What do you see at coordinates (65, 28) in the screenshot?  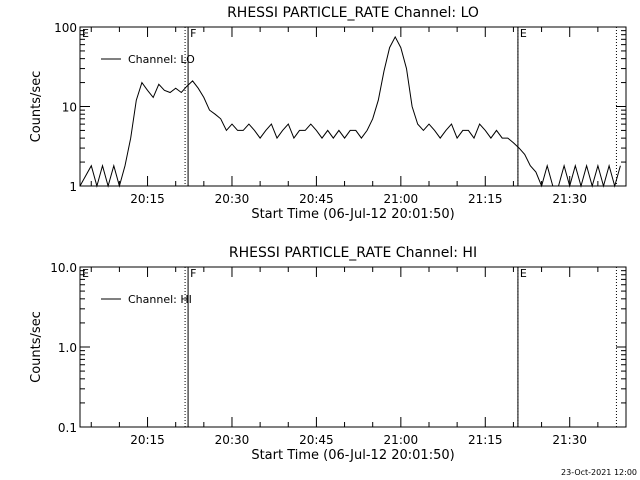 I see `y-tick-label: 100` at bounding box center [65, 28].